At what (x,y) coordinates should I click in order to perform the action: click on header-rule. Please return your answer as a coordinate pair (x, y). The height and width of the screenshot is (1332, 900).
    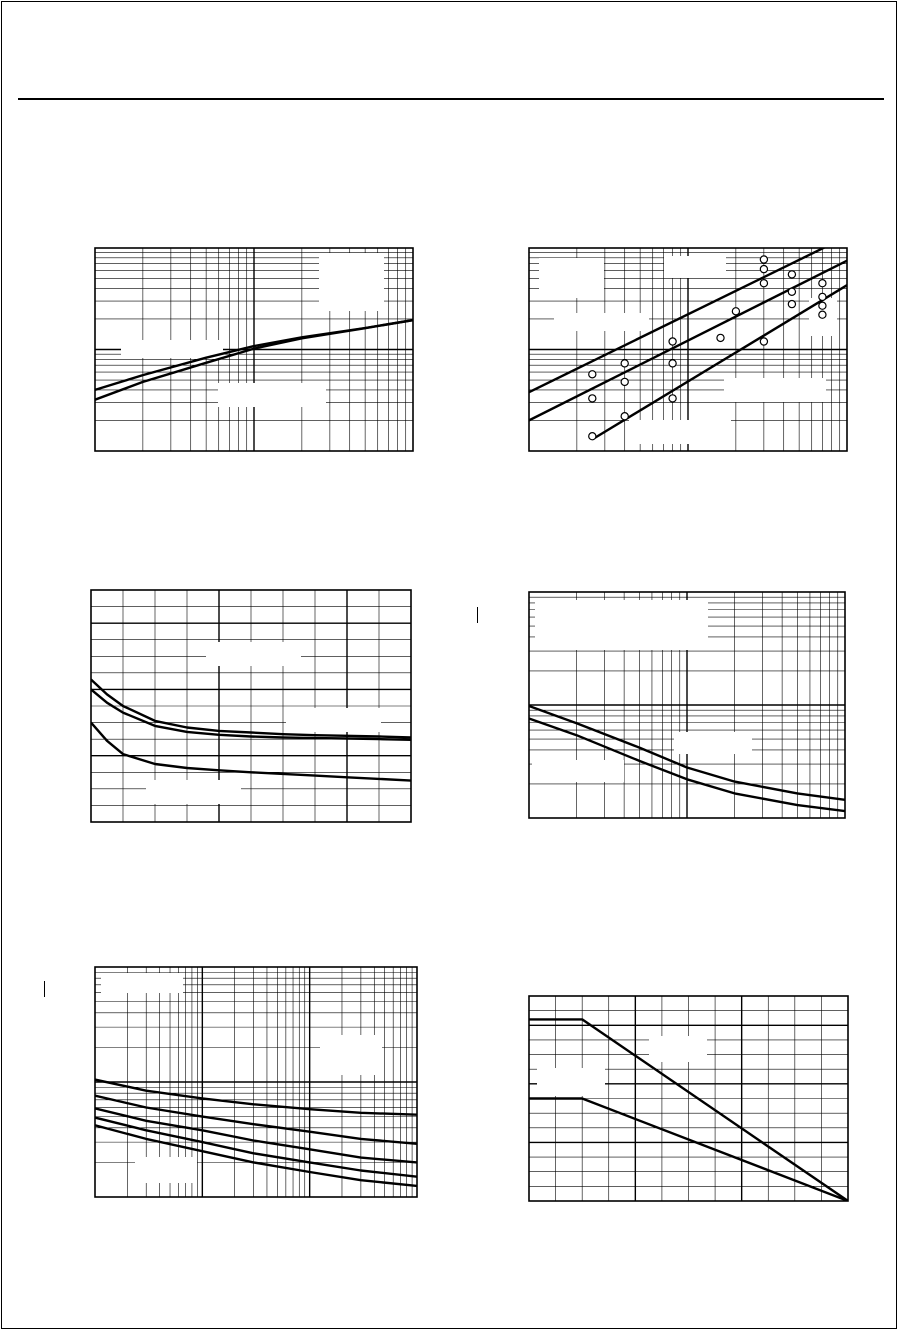
    Looking at the image, I should click on (451, 99).